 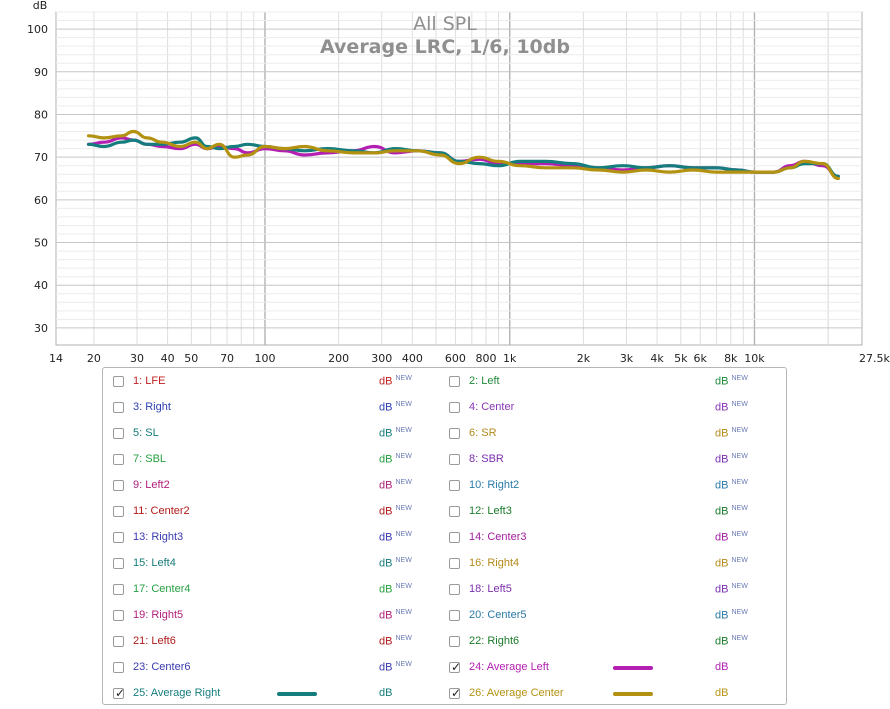 I want to click on x-tick-label: 50, so click(x=191, y=358).